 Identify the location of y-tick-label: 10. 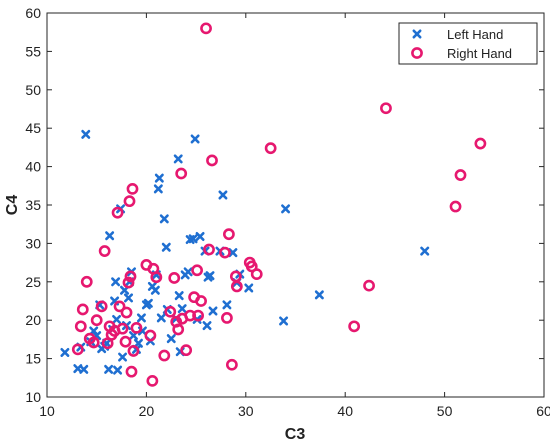
(33, 397).